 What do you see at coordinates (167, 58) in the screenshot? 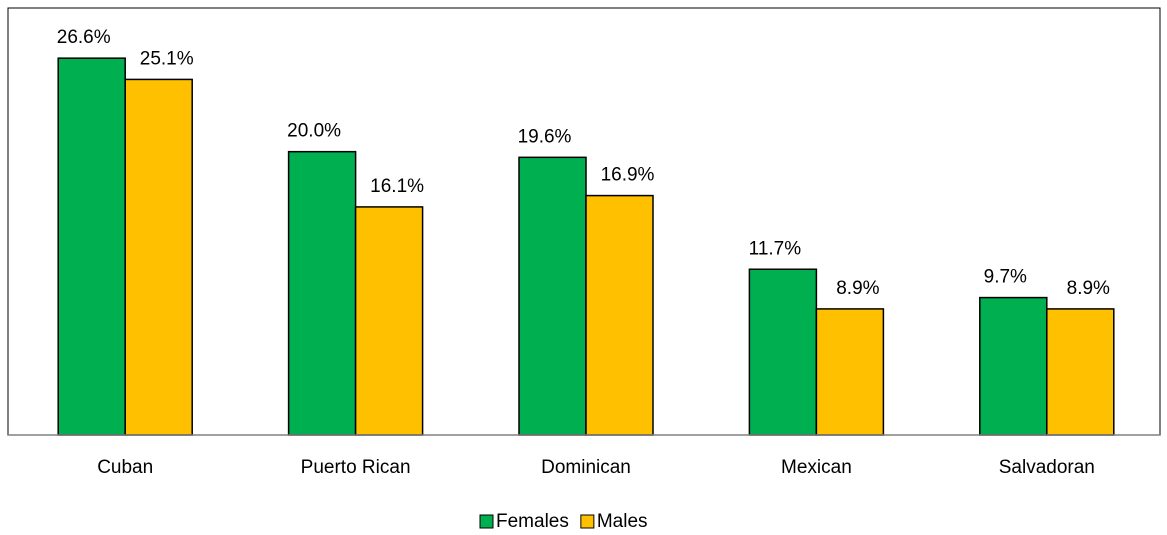
I see `data-label: 25.1%` at bounding box center [167, 58].